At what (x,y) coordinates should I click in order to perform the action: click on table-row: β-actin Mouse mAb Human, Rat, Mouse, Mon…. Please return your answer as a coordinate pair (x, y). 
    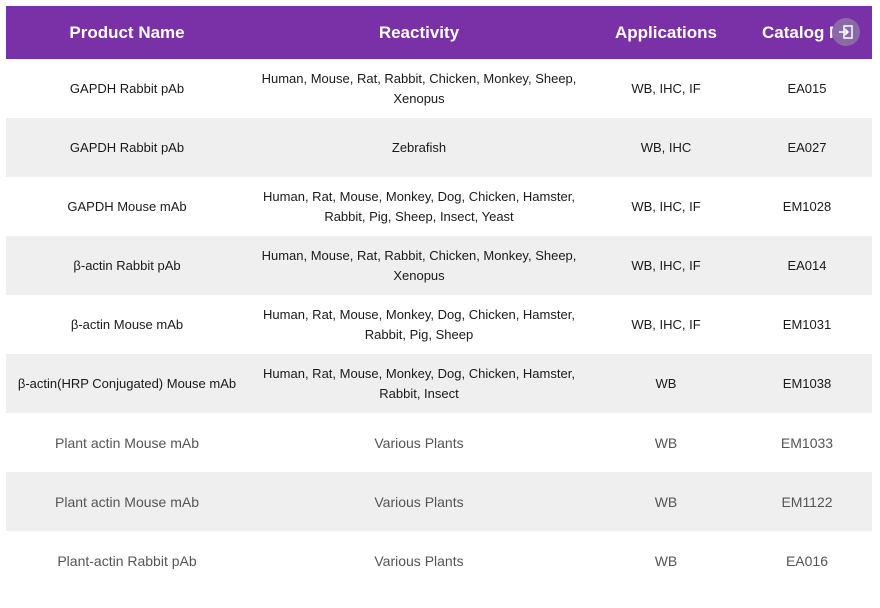
    Looking at the image, I should click on (439, 324).